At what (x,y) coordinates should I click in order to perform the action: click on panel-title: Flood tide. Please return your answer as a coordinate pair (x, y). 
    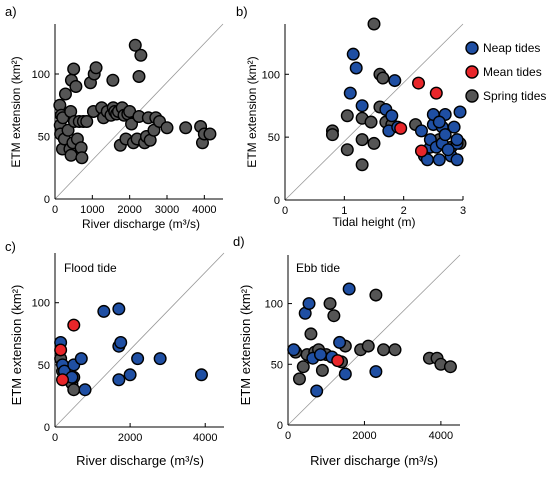
    Looking at the image, I should click on (90, 268).